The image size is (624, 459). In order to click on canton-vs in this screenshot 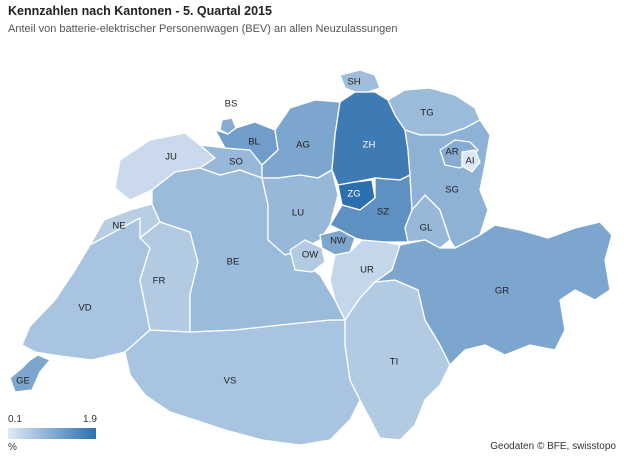, I will do `click(242, 382)`.